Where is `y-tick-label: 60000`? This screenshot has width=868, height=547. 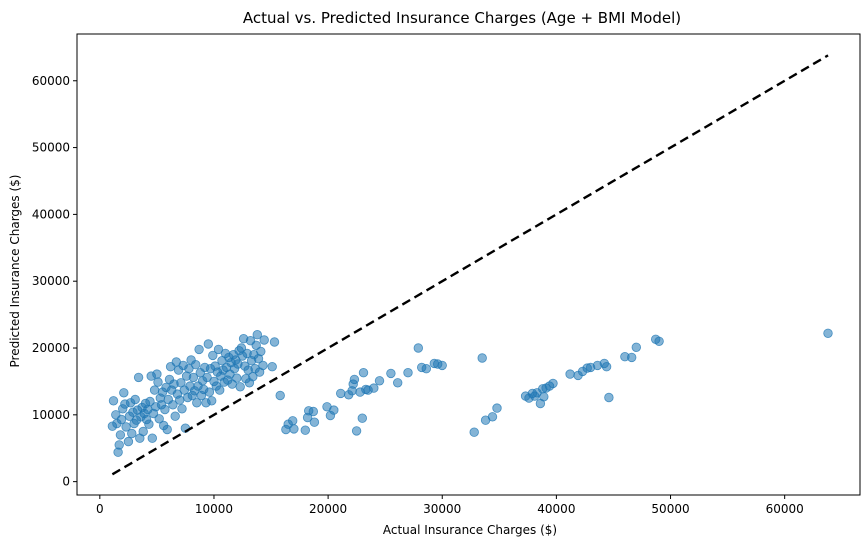
y-tick-label: 60000 is located at coordinates (51, 81).